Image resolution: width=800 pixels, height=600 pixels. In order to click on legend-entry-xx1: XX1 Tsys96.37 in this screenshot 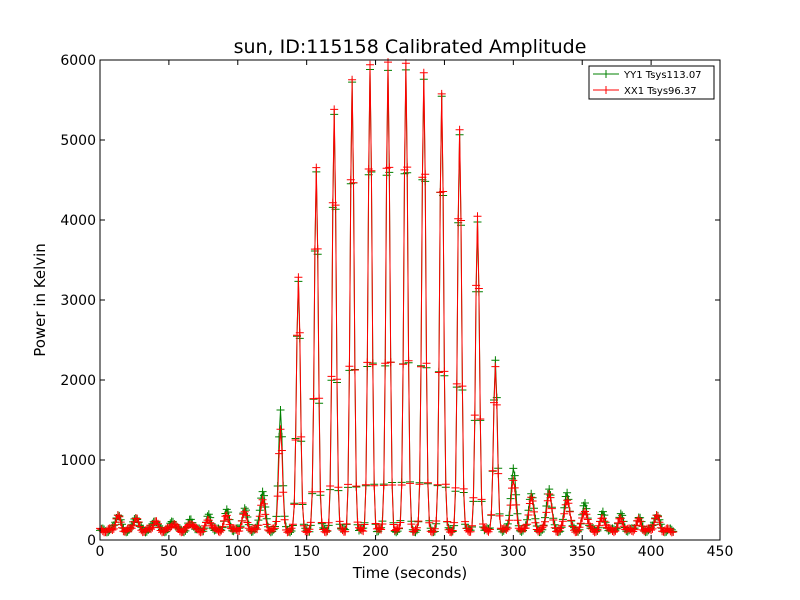, I will do `click(645, 91)`.